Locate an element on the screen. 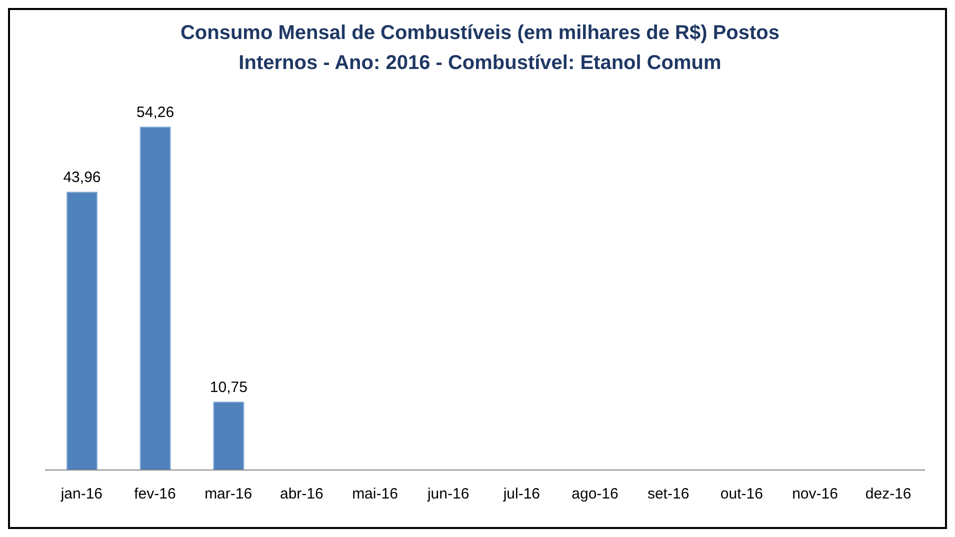  x-tick-label: jul-16 is located at coordinates (521, 494).